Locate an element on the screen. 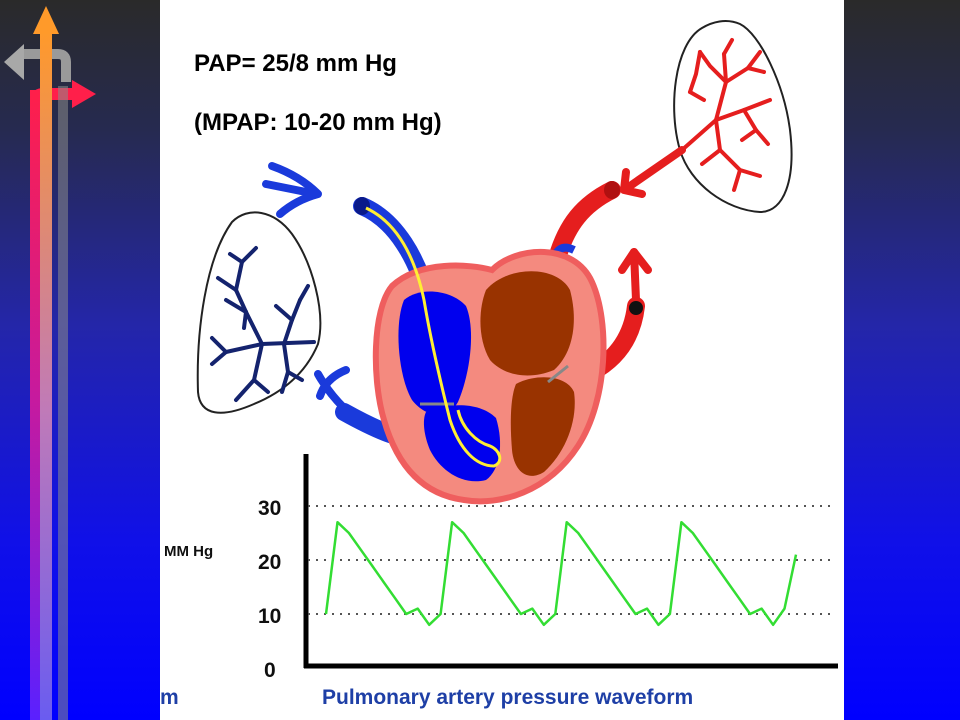 This screenshot has width=960, height=720. left-lung is located at coordinates (259, 312).